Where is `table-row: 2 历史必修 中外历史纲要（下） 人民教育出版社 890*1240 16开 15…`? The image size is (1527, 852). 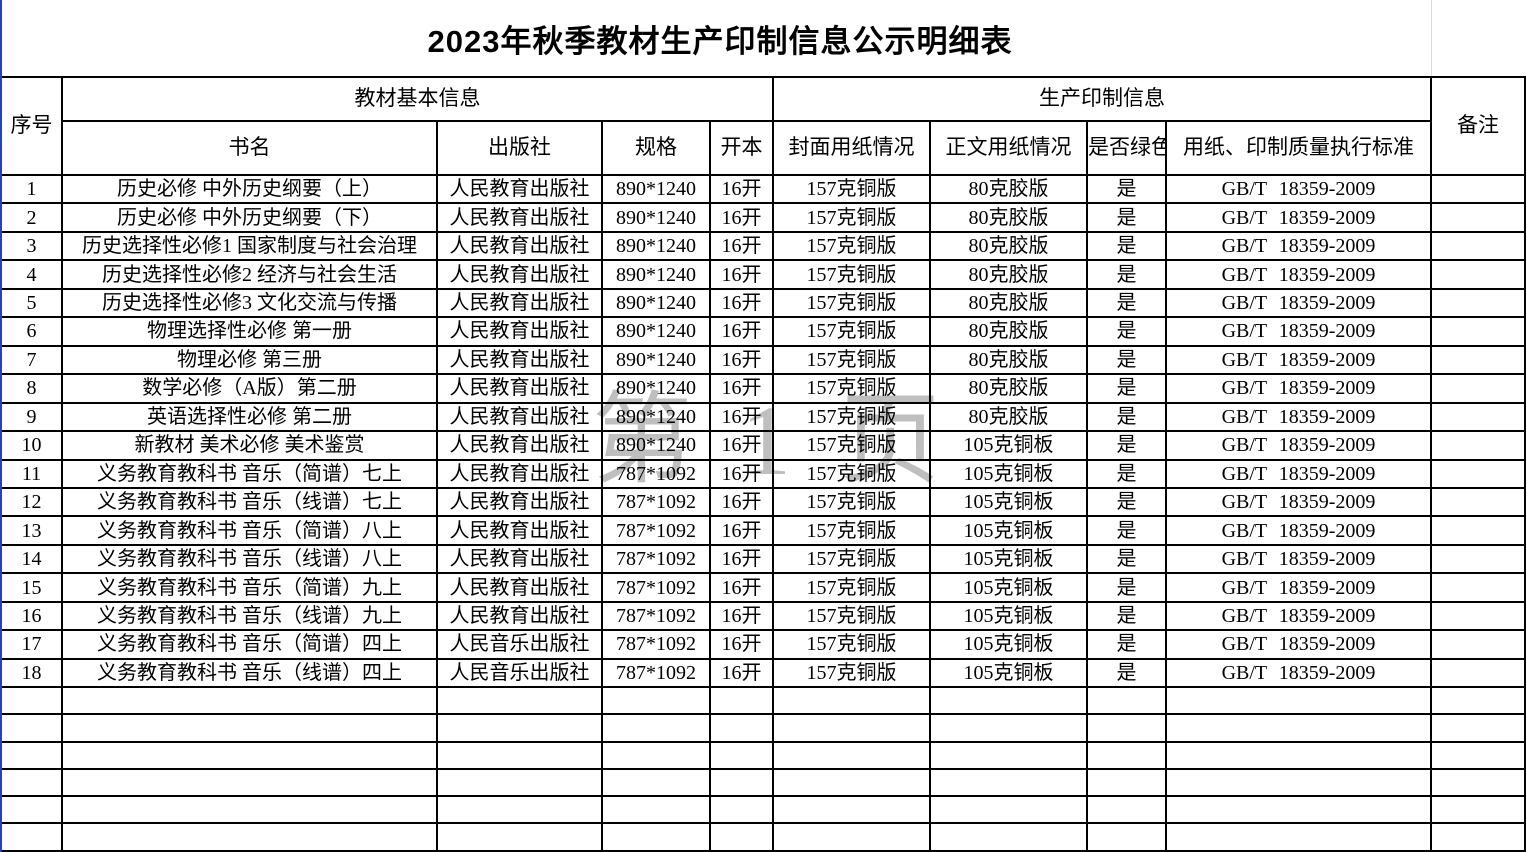
table-row: 2 历史必修 中外历史纲要（下） 人民教育出版社 890*1240 16开 15… is located at coordinates (764, 217).